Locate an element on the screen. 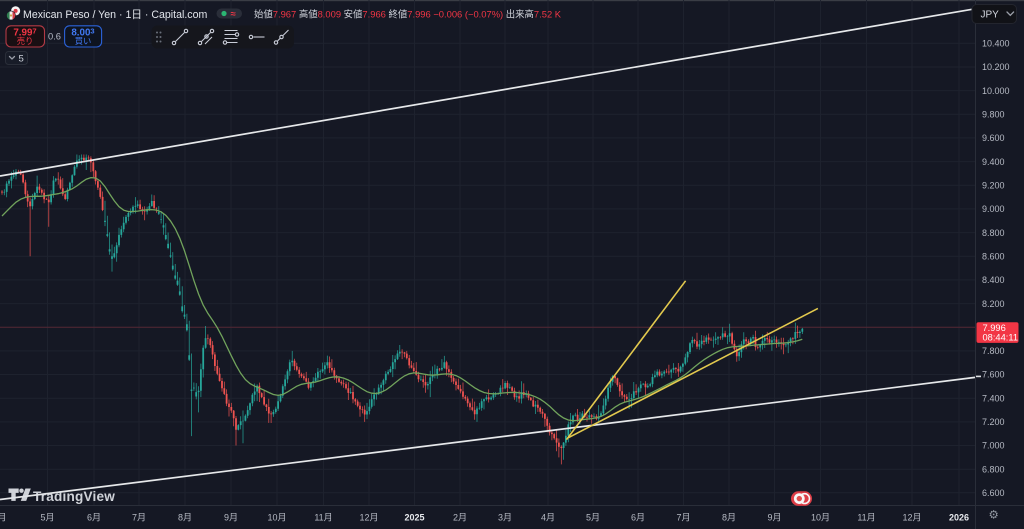 This screenshot has width=1024, height=529. svg-text: 10.200 is located at coordinates (996, 67).